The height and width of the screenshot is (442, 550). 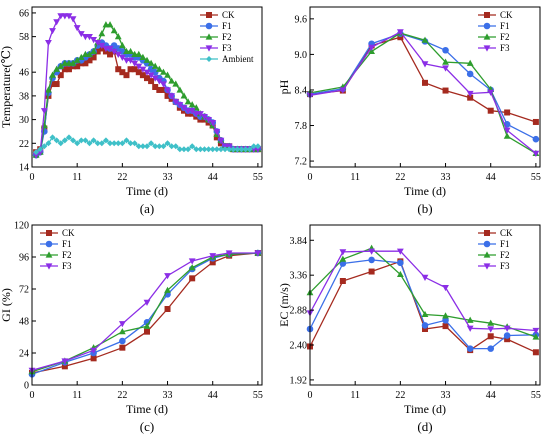 I want to click on y-tick-label: 14, so click(x=24, y=168).